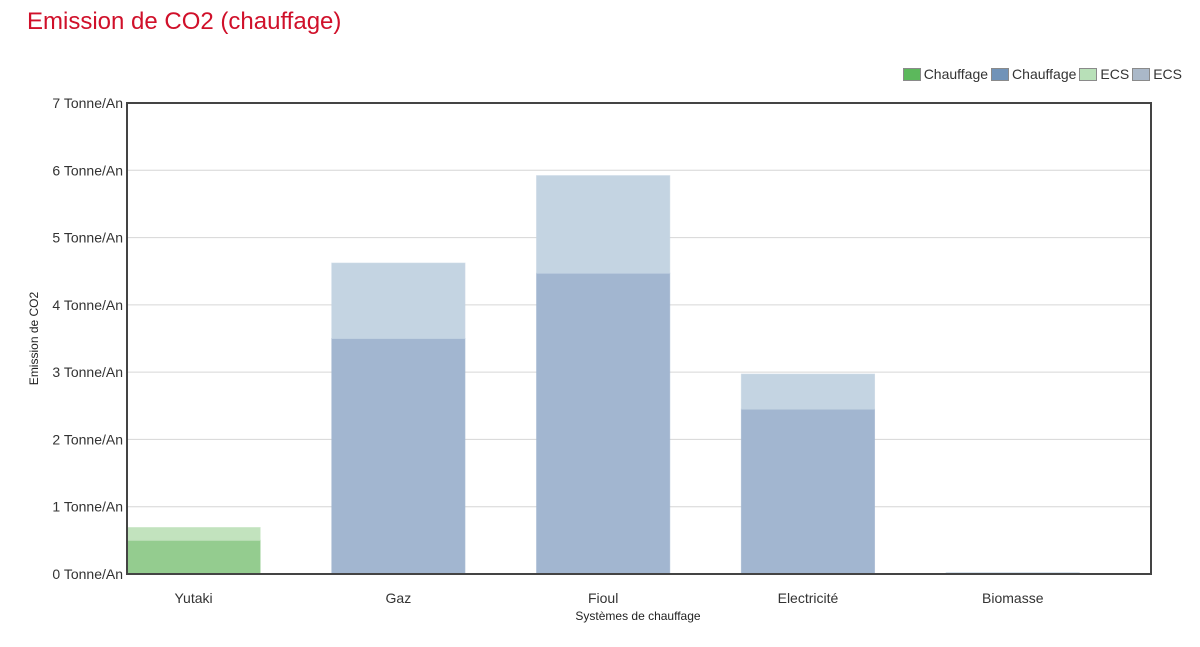 Image resolution: width=1200 pixels, height=647 pixels. I want to click on x-tick-label: Gaz, so click(399, 598).